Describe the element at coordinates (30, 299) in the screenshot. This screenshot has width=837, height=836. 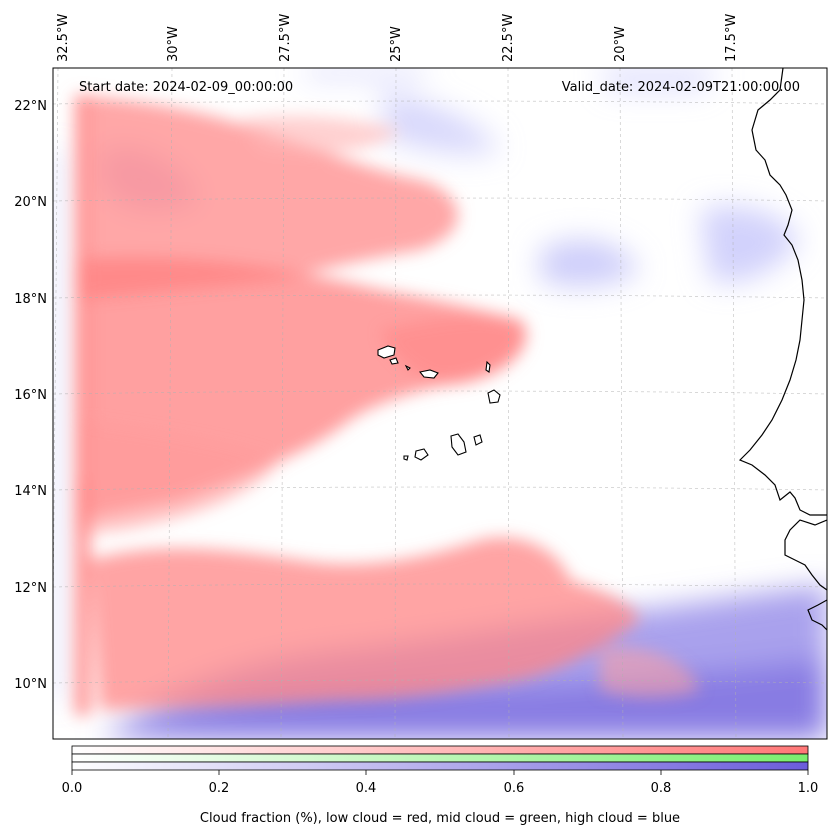
I see `lat-label: 18°N` at that location.